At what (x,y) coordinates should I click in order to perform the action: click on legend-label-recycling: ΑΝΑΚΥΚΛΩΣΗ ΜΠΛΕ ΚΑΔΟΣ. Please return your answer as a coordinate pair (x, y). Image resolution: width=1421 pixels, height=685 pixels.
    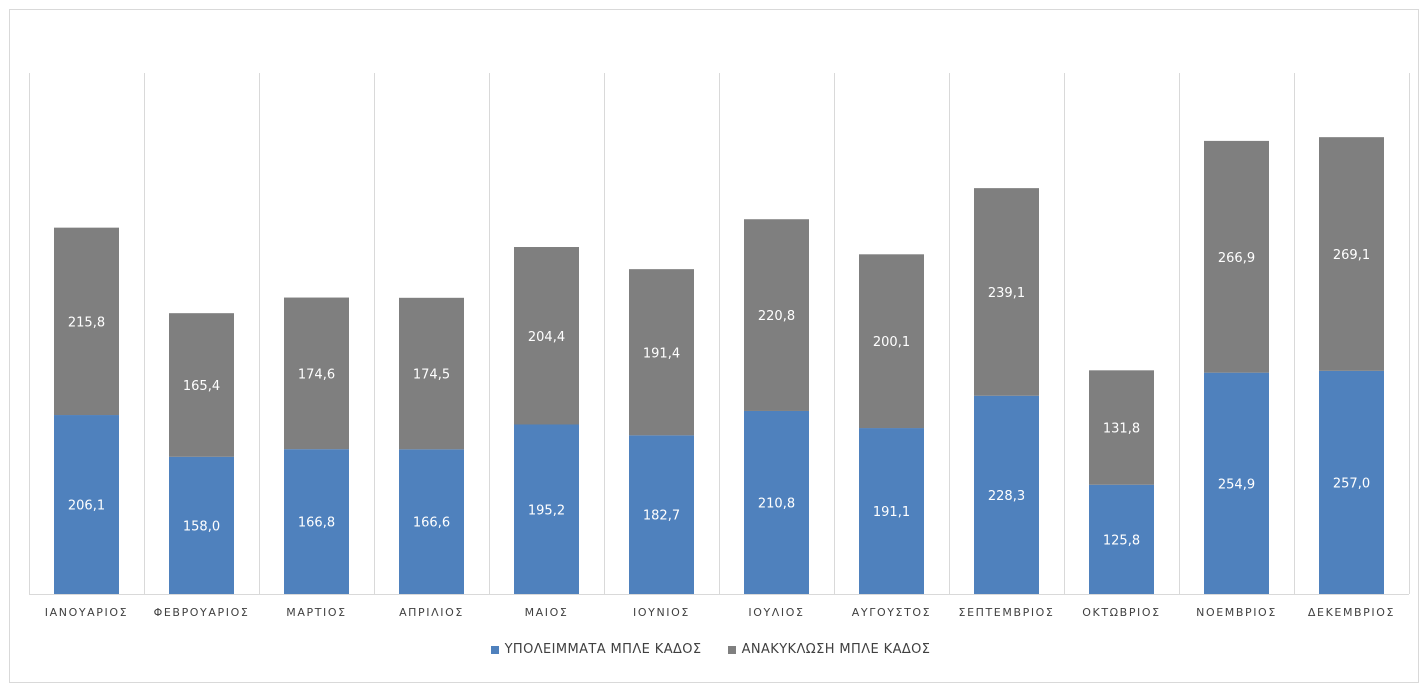
    Looking at the image, I should click on (836, 649).